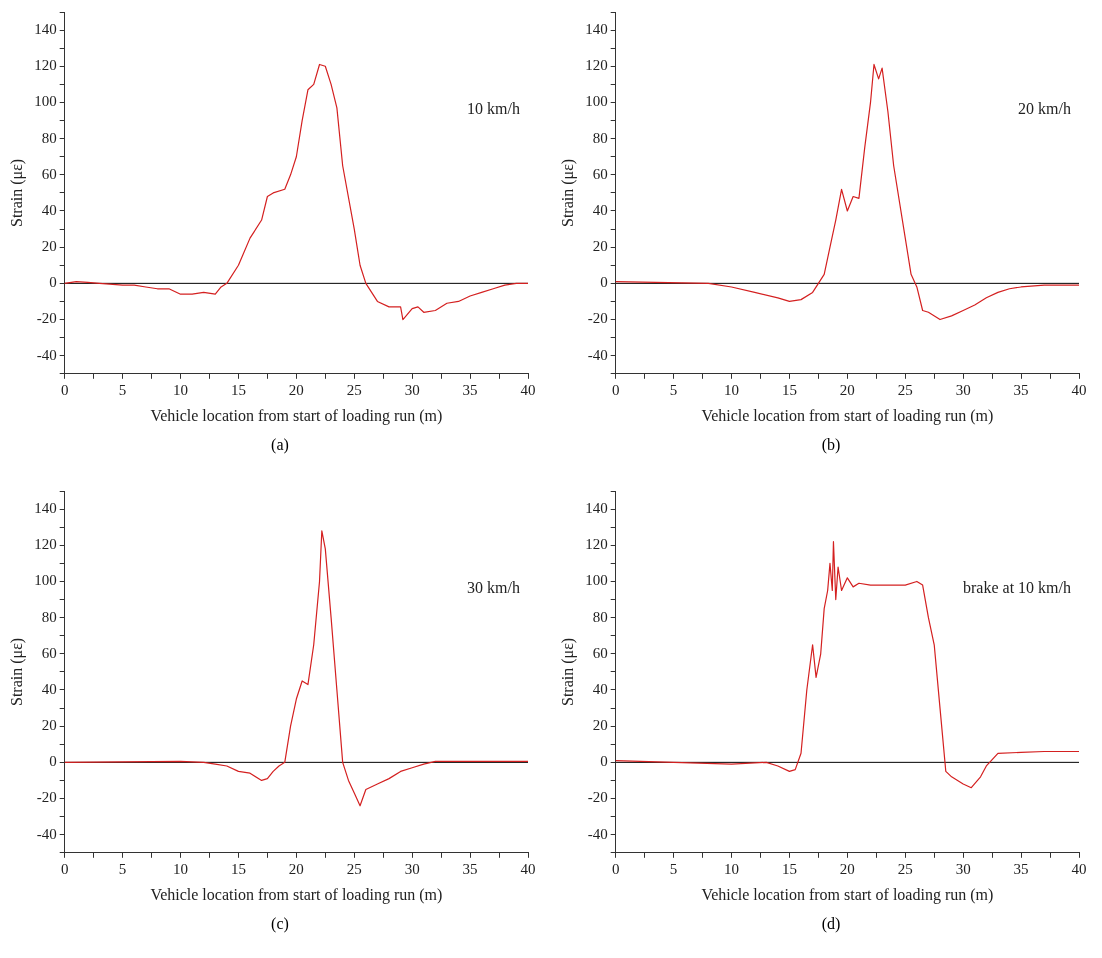 Image resolution: width=1102 pixels, height=958 pixels. What do you see at coordinates (280, 445) in the screenshot?
I see `text: (a)` at bounding box center [280, 445].